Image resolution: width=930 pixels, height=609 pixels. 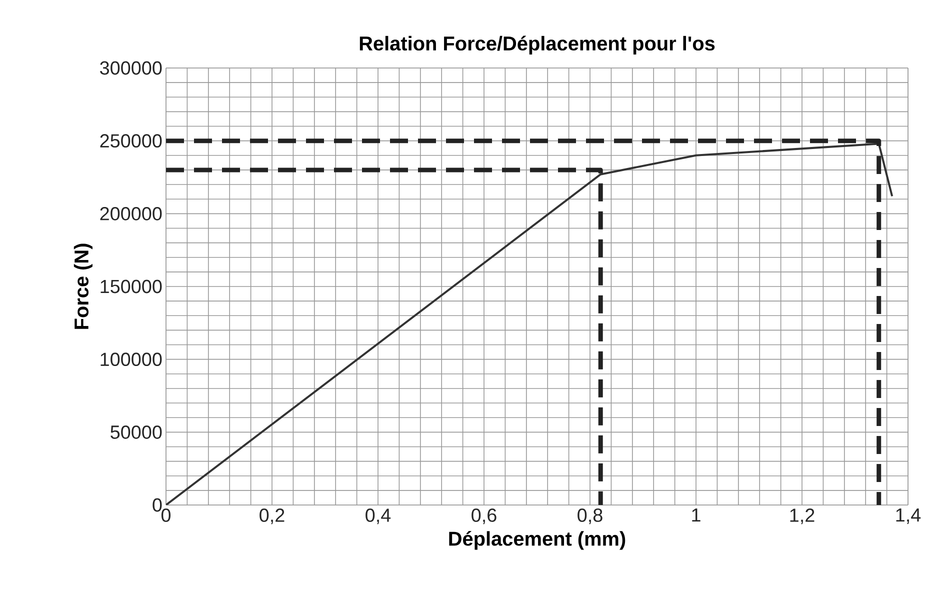 What do you see at coordinates (157, 505) in the screenshot?
I see `y-tick-label: 0` at bounding box center [157, 505].